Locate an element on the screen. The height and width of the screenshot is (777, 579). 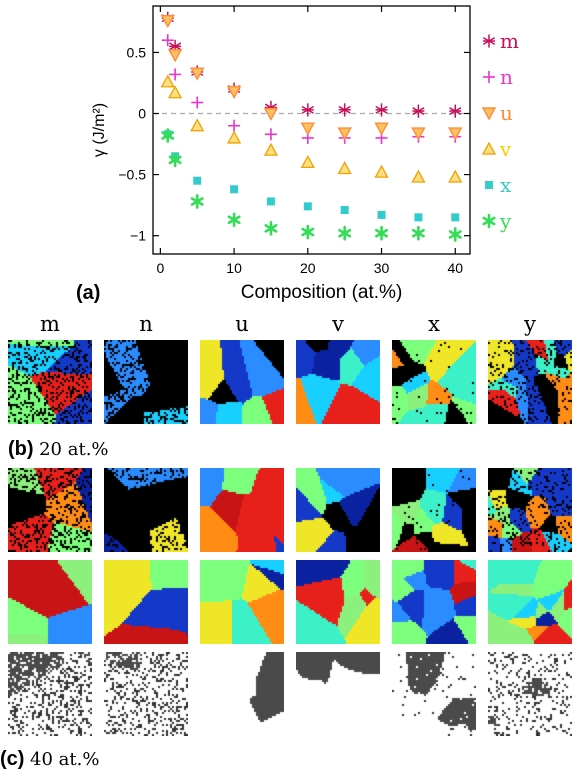
x-axis-label: Composition (at.%) is located at coordinates (322, 292).